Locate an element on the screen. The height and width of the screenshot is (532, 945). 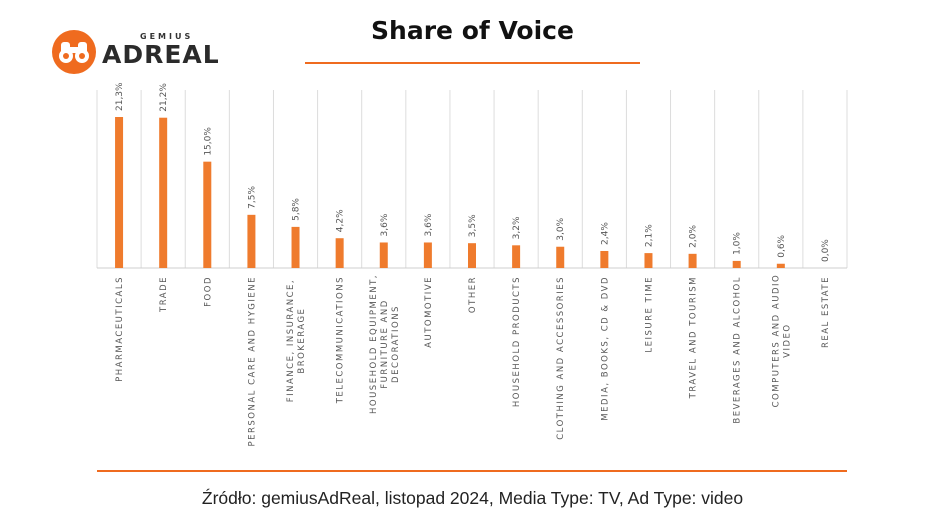
tick-label-line: BEVERAGES AND ALCOHOL is located at coordinates (738, 350).